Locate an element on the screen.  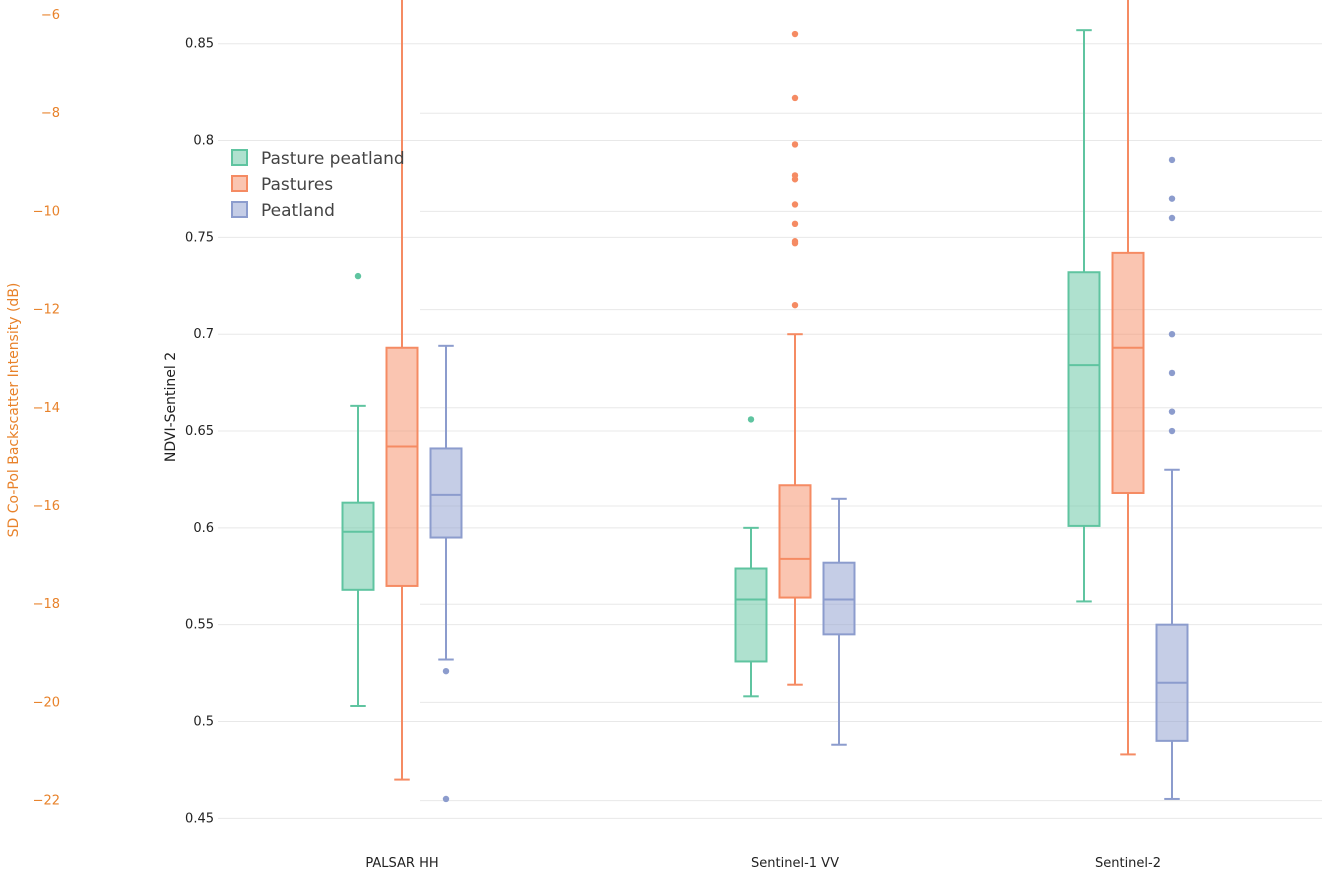
db-tick-label: −14 is located at coordinates (46, 408).